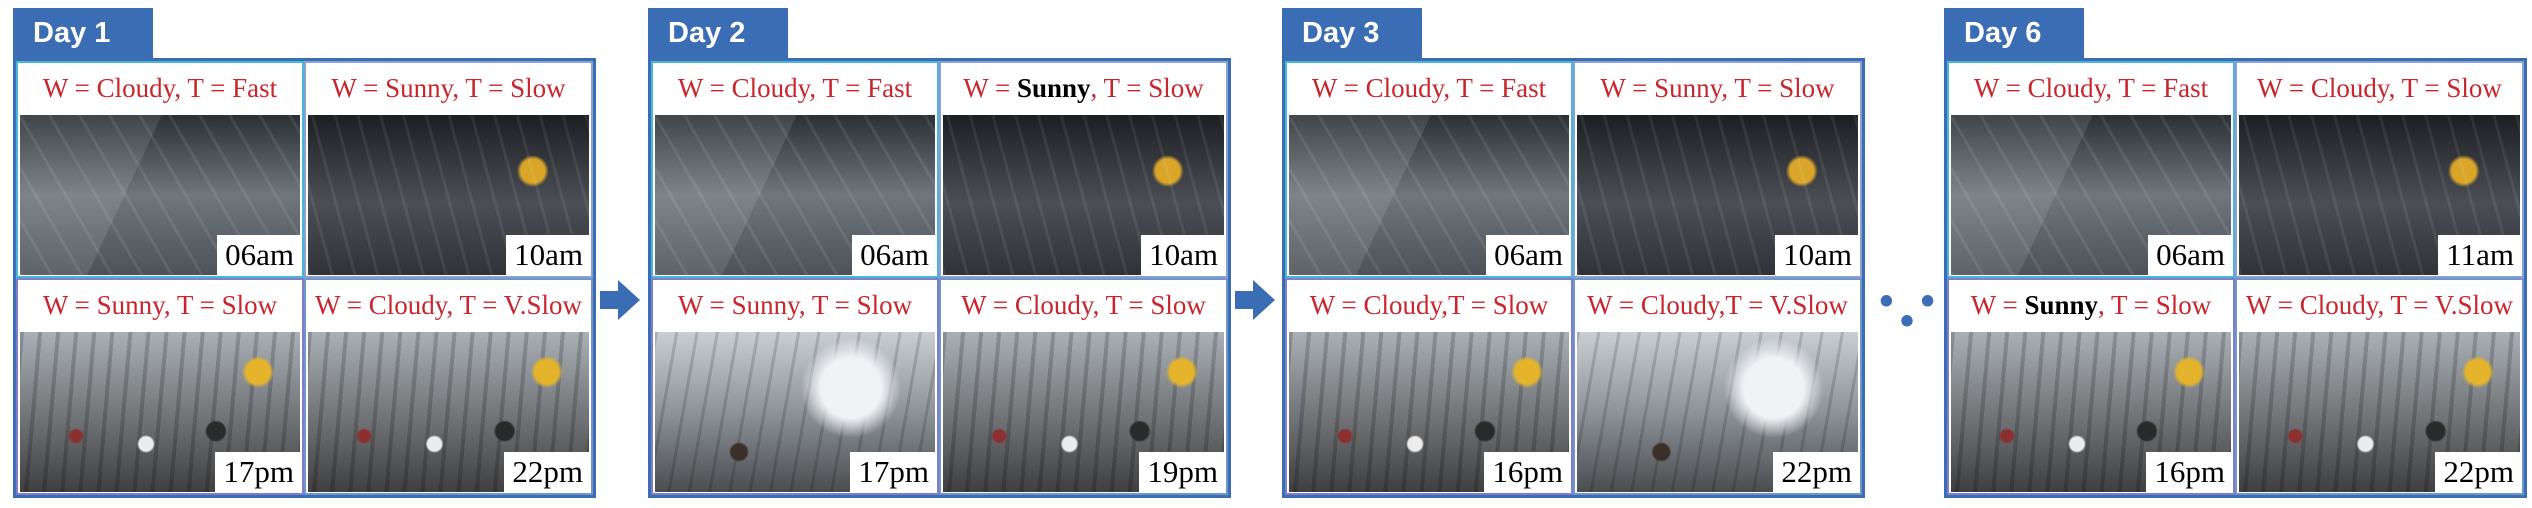 The image size is (2532, 508). What do you see at coordinates (1083, 386) in the screenshot?
I see `frame-cell: W = Cloudy, T = Slow 19pm` at bounding box center [1083, 386].